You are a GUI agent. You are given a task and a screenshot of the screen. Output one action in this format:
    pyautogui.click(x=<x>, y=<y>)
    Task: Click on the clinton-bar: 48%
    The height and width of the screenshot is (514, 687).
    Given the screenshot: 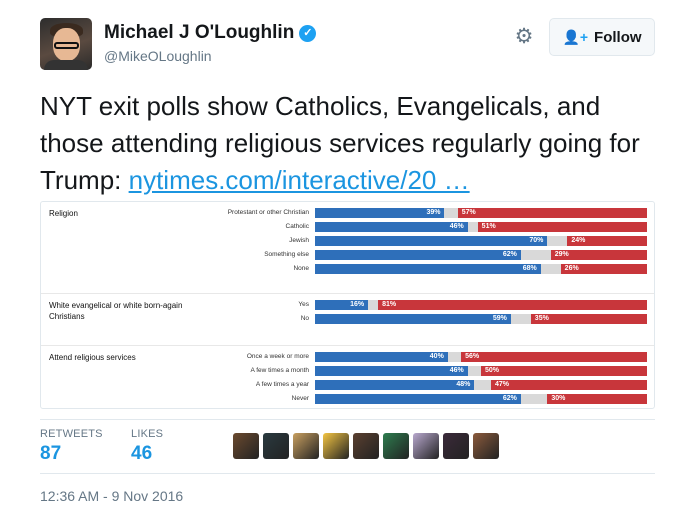 What is the action you would take?
    pyautogui.click(x=395, y=385)
    